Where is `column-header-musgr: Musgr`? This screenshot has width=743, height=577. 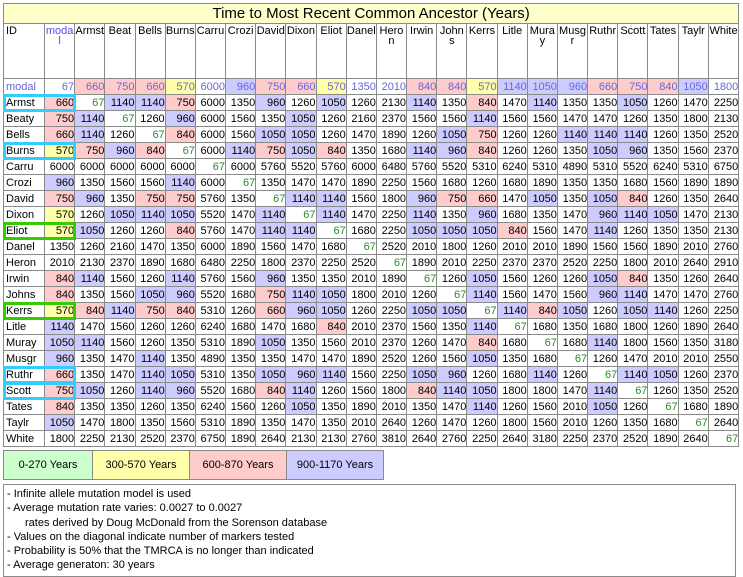 column-header-musgr: Musgr is located at coordinates (572, 51).